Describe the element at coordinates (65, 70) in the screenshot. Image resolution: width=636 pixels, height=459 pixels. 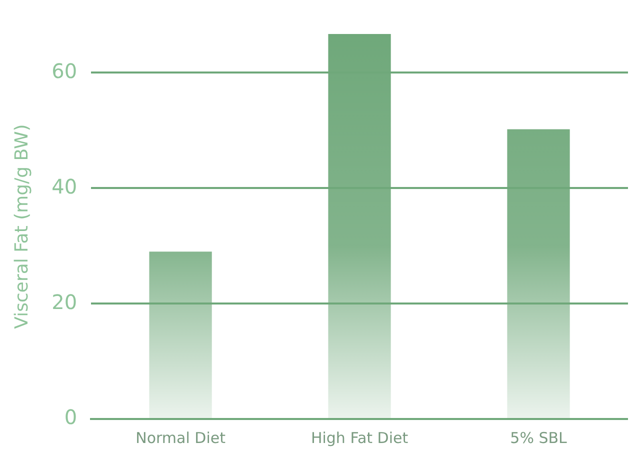
I see `y-tick-label: 60` at that location.